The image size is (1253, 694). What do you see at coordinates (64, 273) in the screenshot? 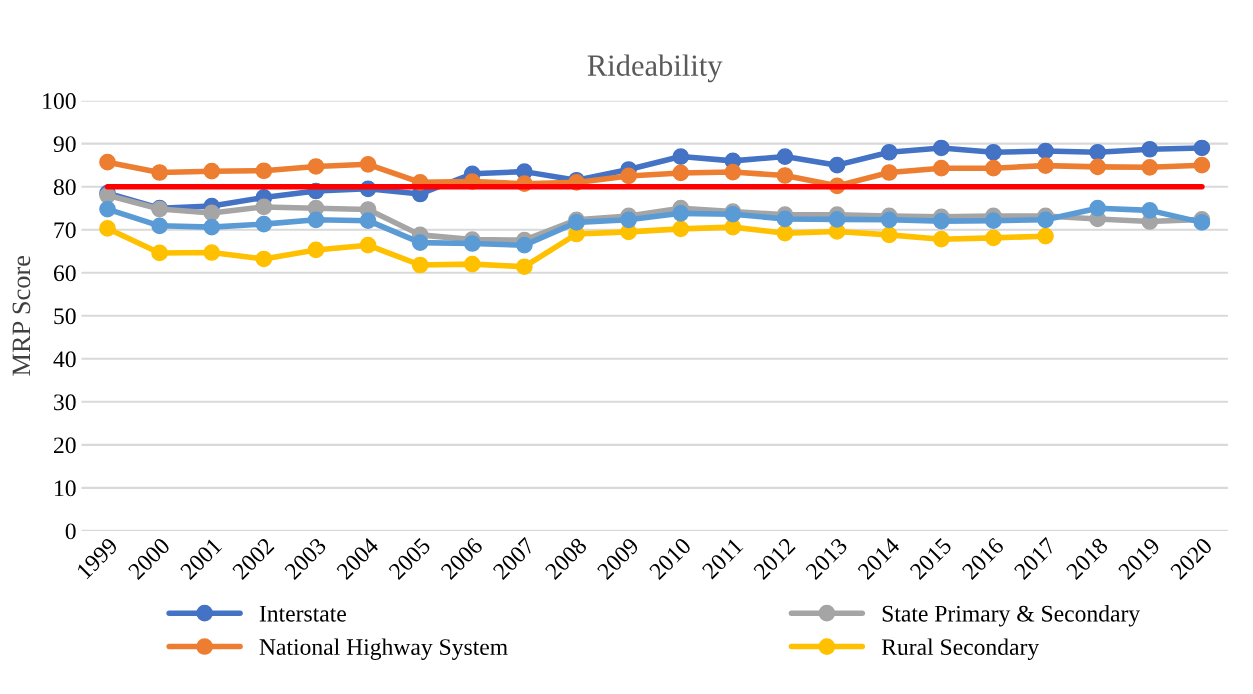
I see `y-tick-label: 60` at bounding box center [64, 273].